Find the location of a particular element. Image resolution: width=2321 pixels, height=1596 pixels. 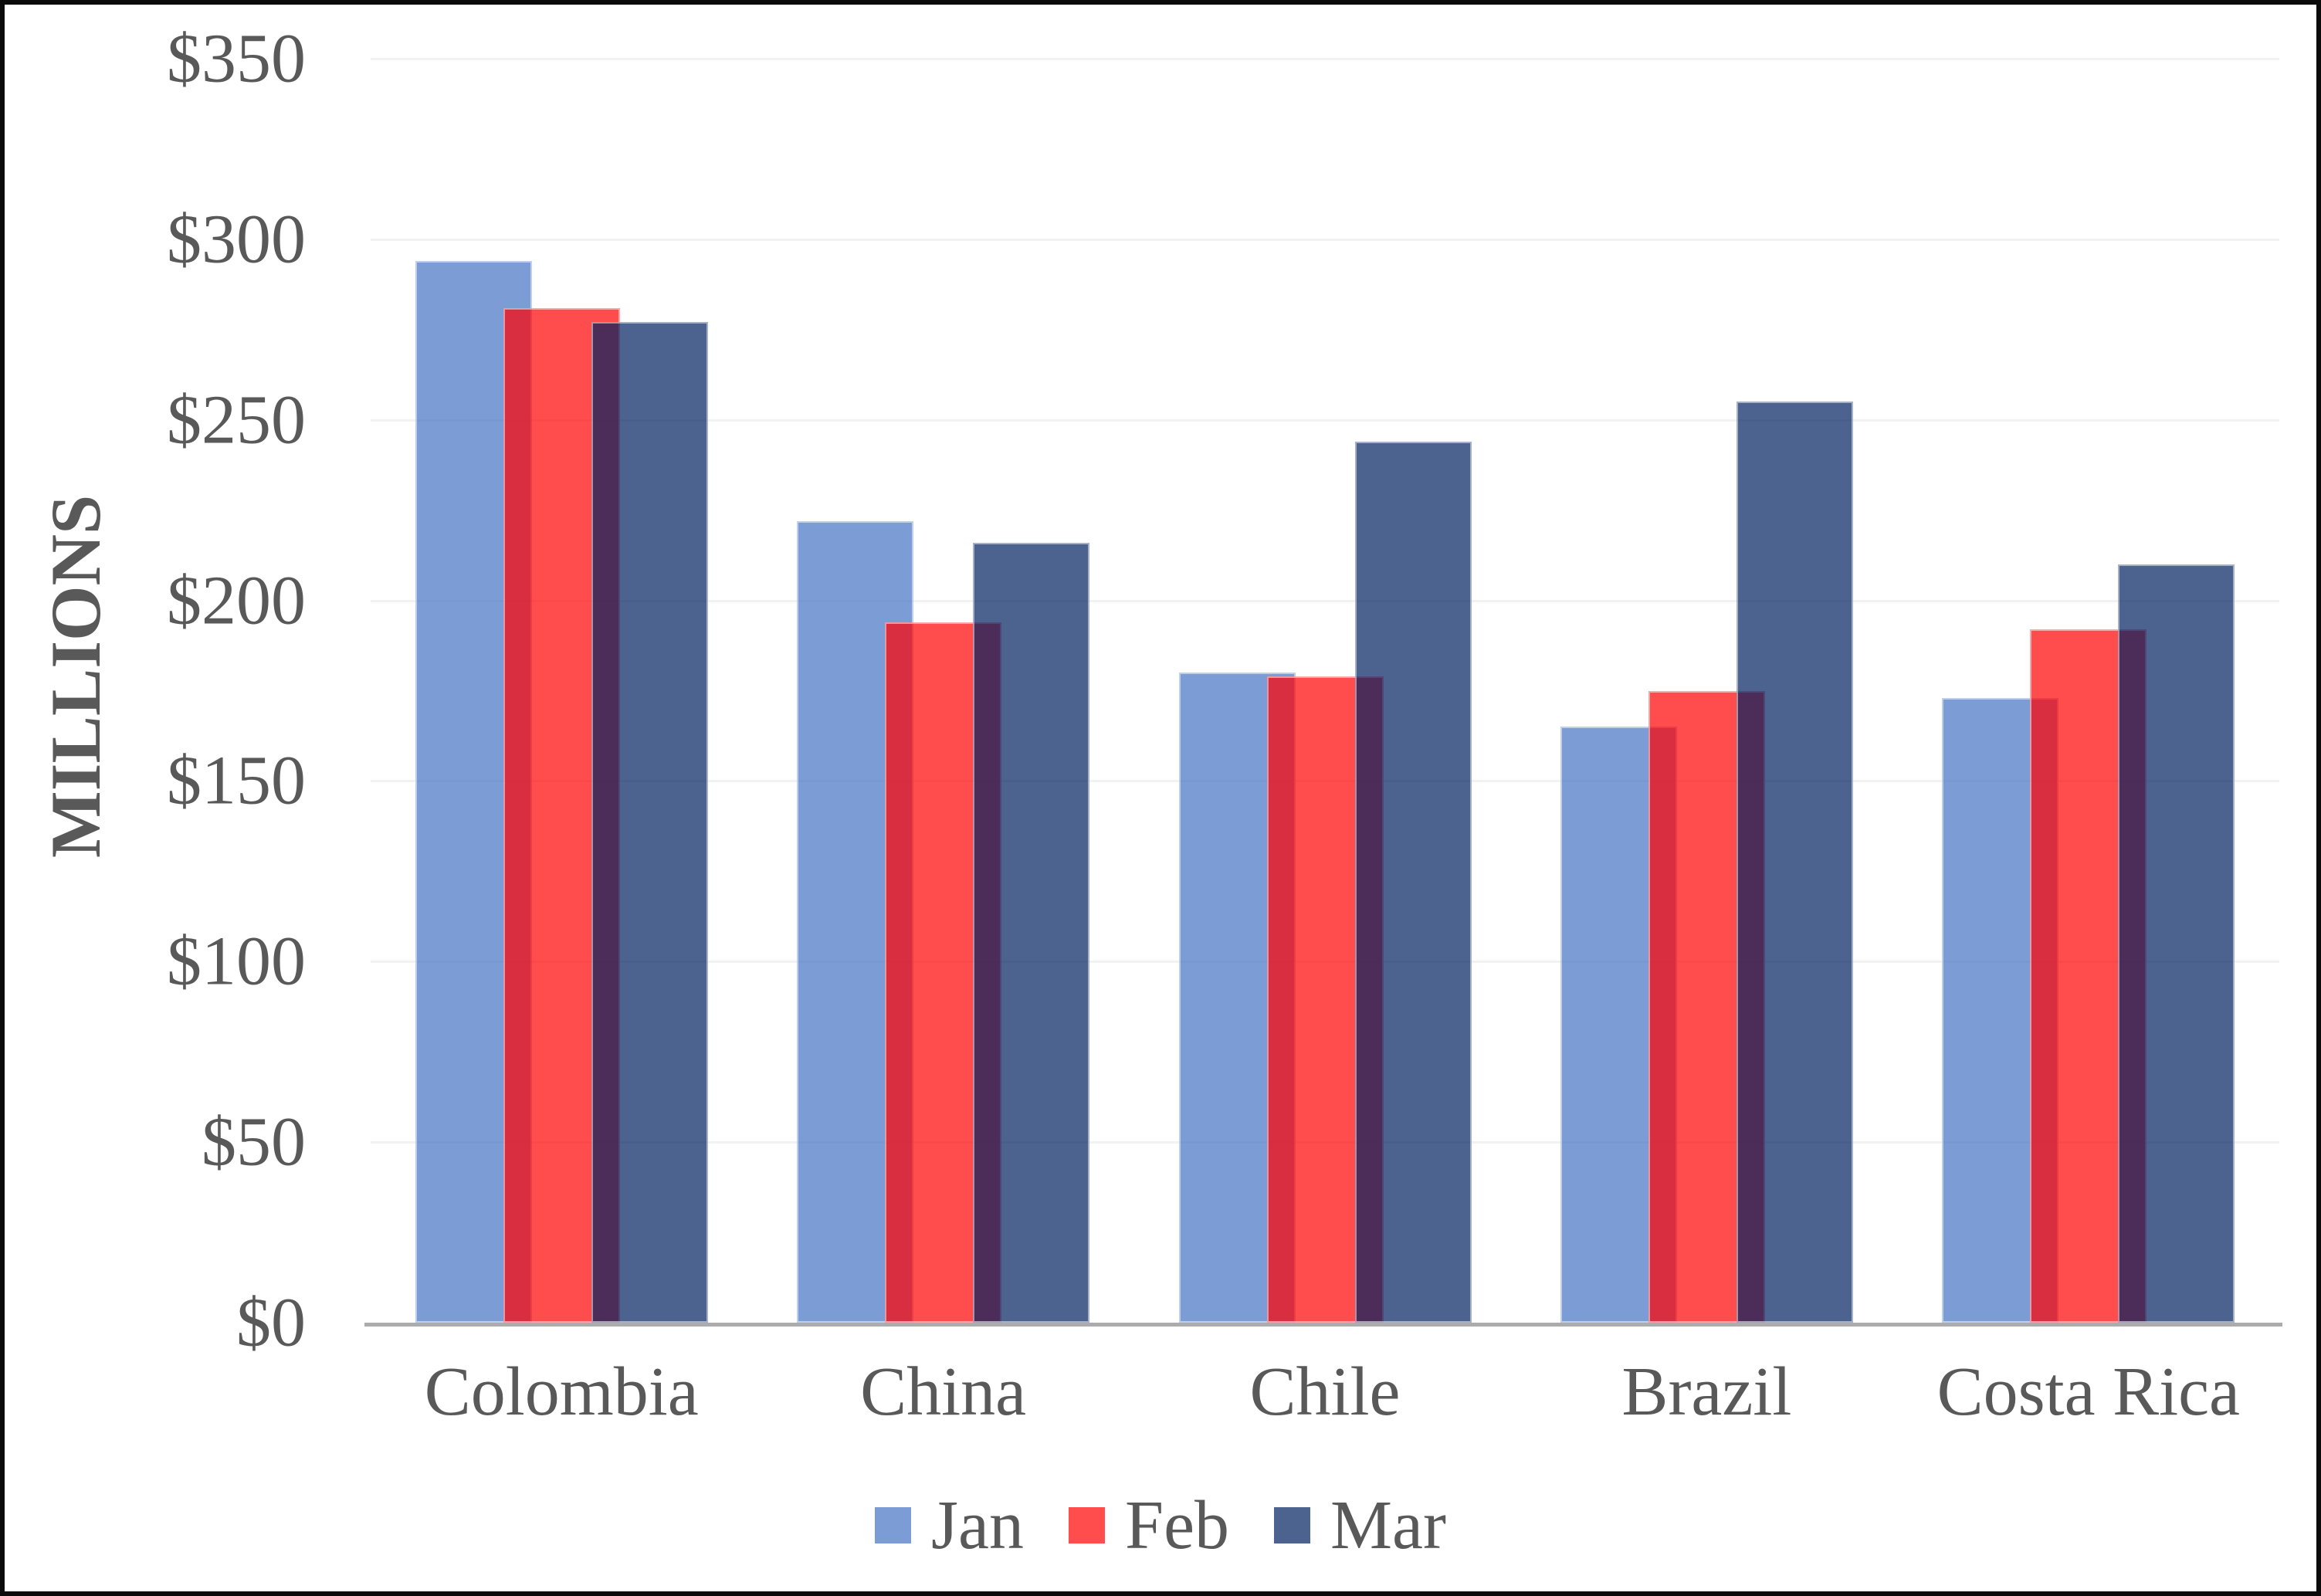

x-category-label-colombia: Colombia is located at coordinates (561, 1392).